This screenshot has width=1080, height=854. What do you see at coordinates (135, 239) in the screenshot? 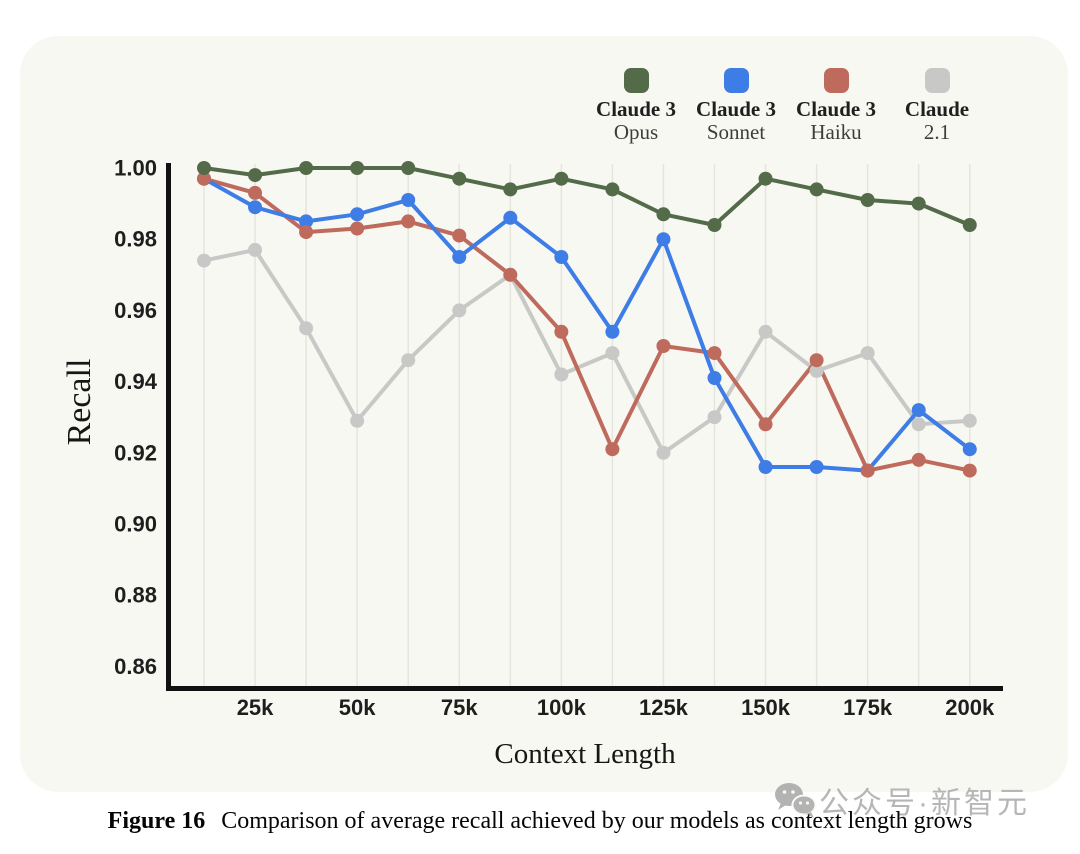
I see `y-tick-label: 0.98` at bounding box center [135, 239].